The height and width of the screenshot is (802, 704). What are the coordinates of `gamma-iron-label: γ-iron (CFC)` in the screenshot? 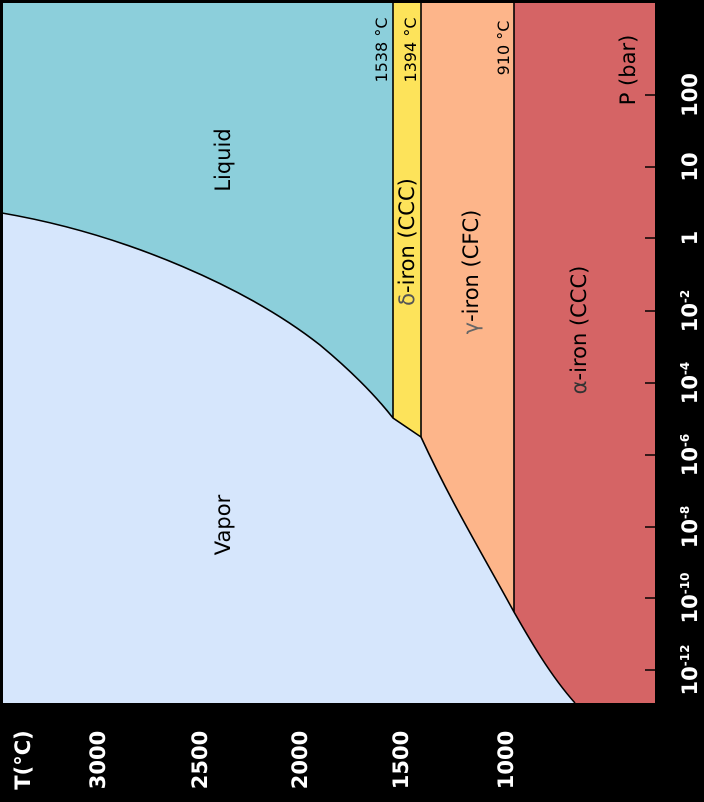 It's located at (471, 272).